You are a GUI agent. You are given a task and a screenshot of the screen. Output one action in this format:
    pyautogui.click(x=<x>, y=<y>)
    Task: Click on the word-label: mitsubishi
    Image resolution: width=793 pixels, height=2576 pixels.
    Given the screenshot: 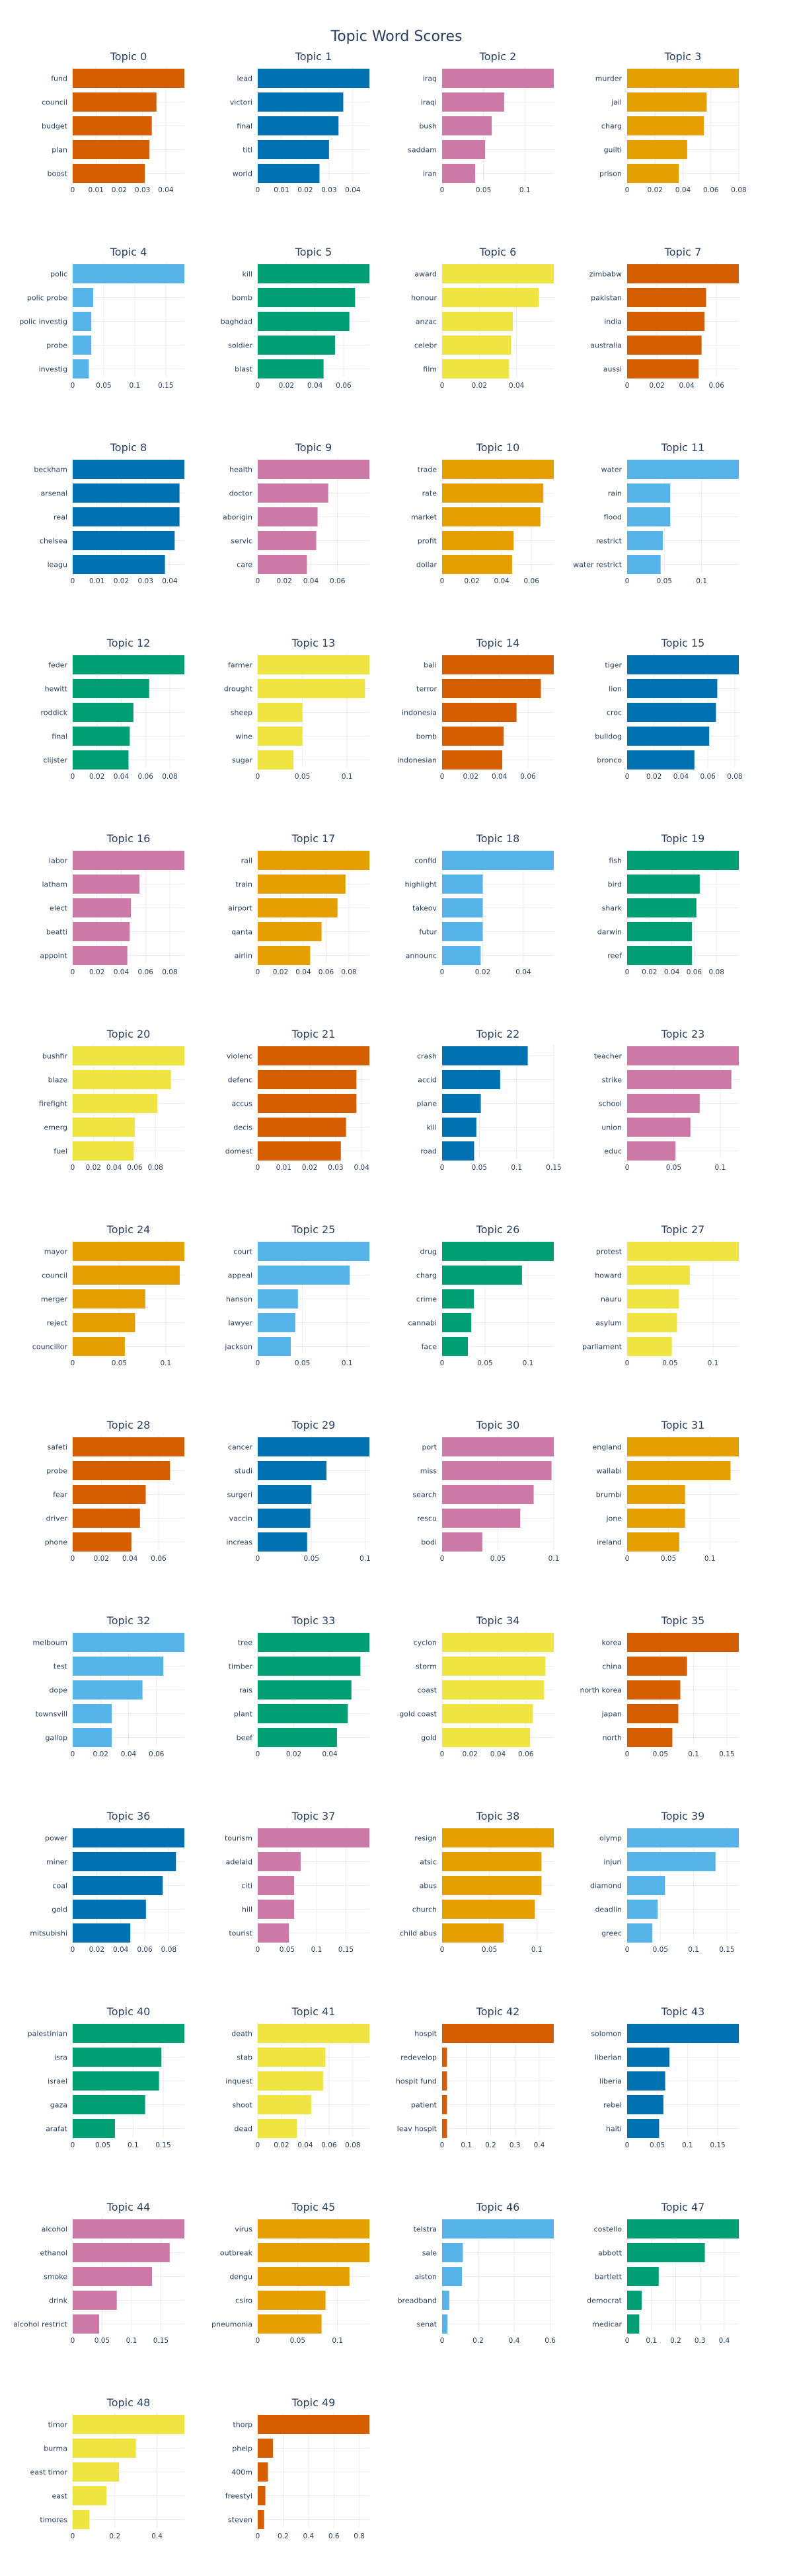 What is the action you would take?
    pyautogui.click(x=49, y=1933)
    